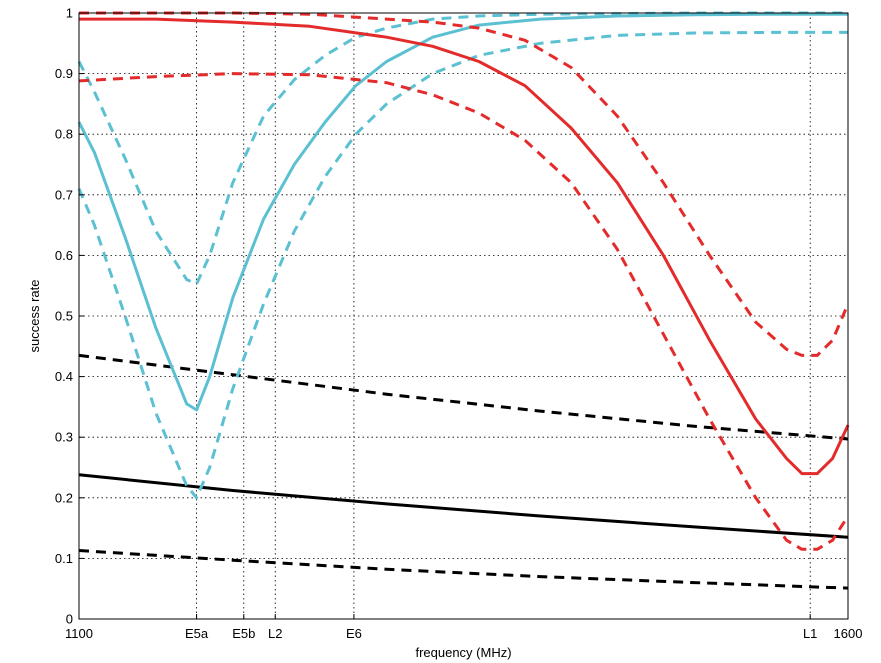 The width and height of the screenshot is (881, 663). I want to click on y-axis-label: success rate, so click(34, 316).